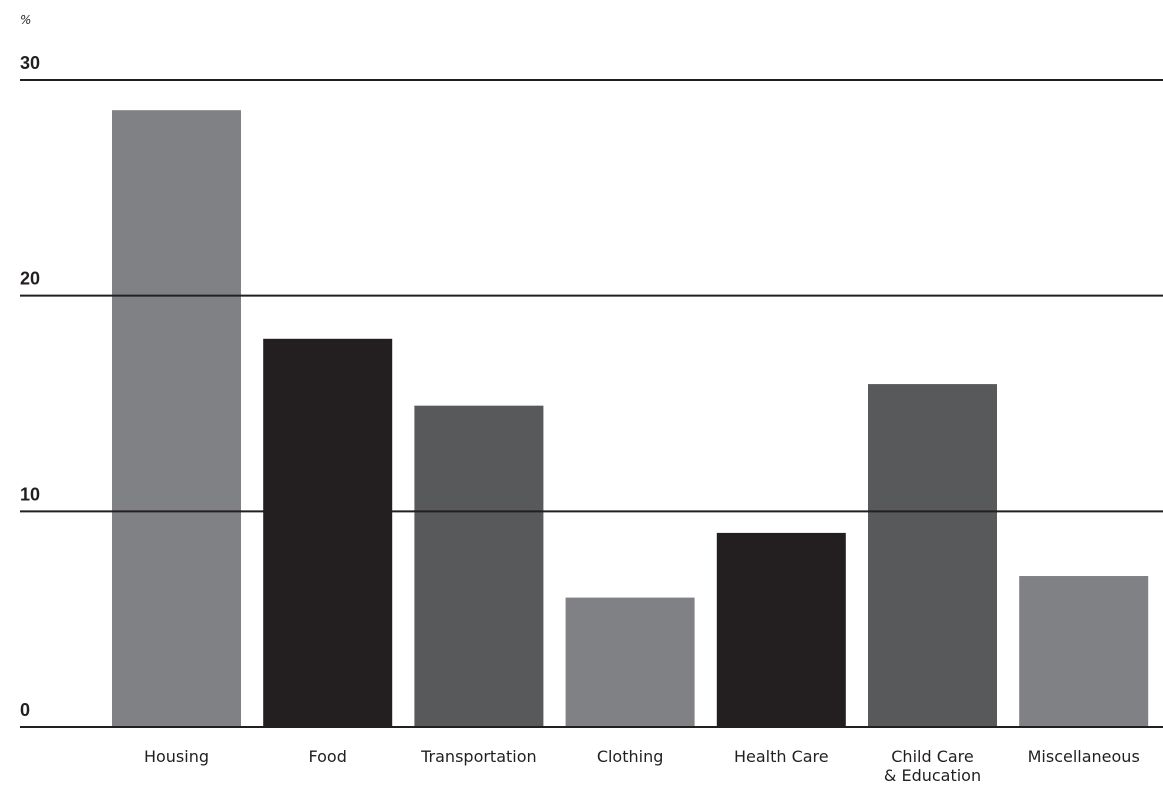  I want to click on category-label-0: Housing, so click(176, 756).